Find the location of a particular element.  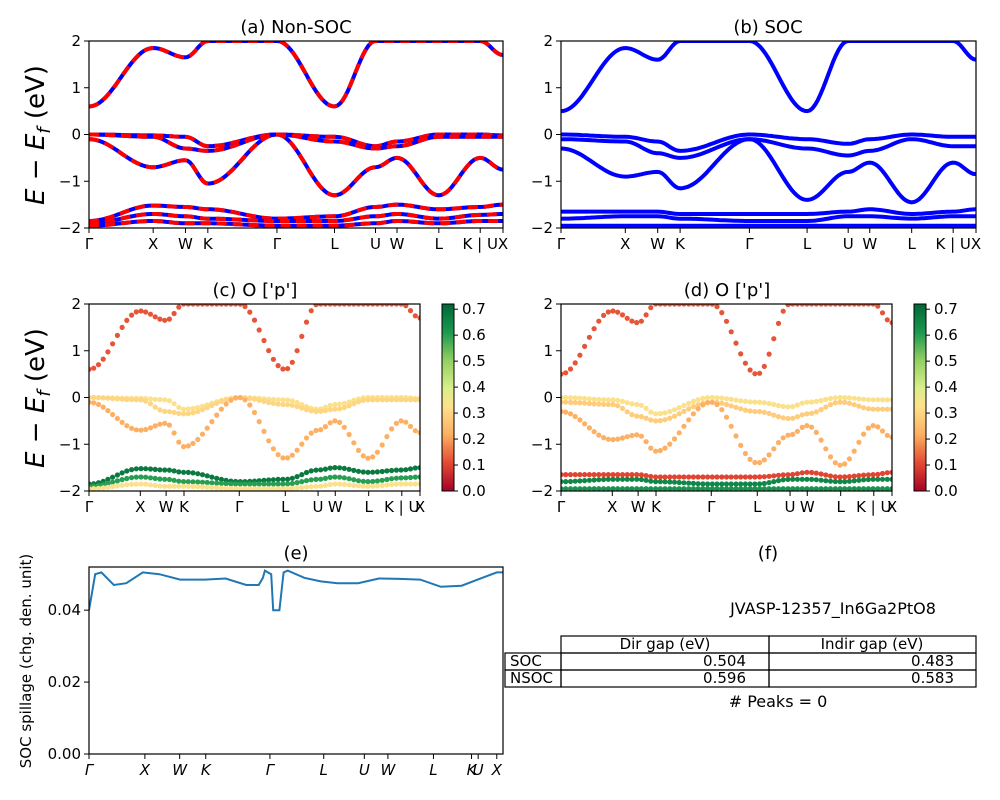

colorbar-tick-label: 0.2 is located at coordinates (474, 439).